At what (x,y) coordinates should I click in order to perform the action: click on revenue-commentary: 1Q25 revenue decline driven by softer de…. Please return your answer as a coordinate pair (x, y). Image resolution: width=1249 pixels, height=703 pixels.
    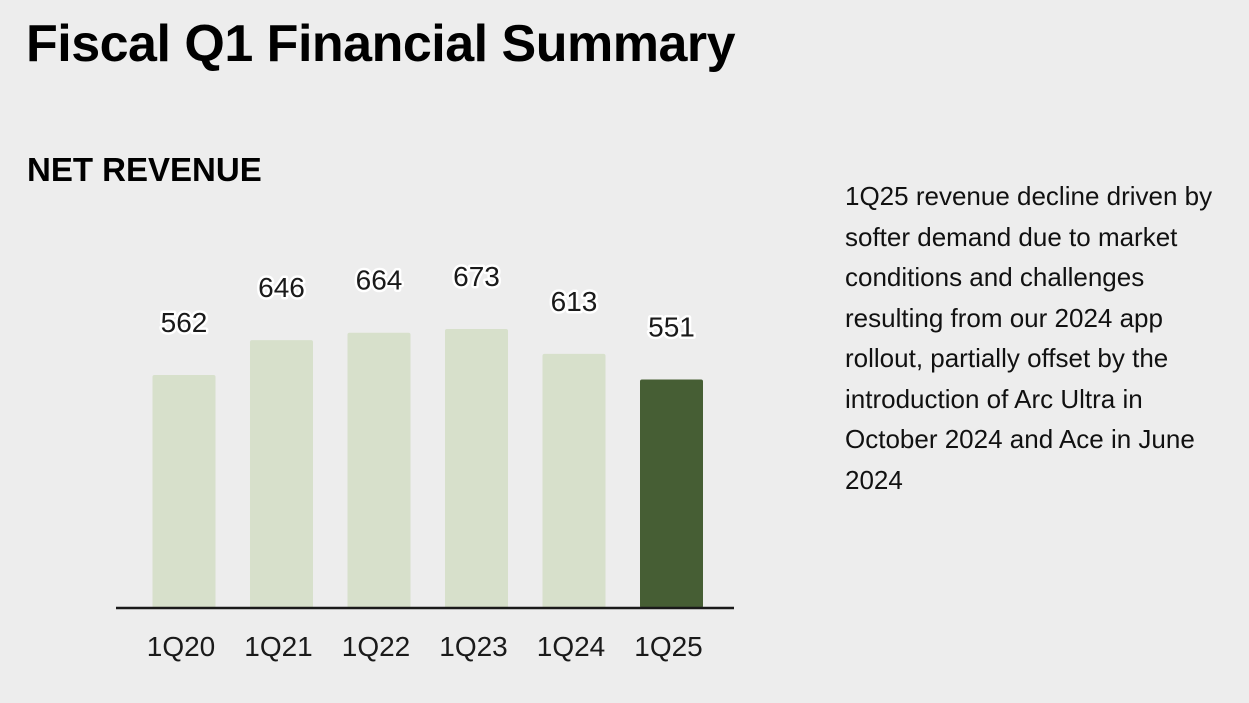
    Looking at the image, I should click on (1029, 338).